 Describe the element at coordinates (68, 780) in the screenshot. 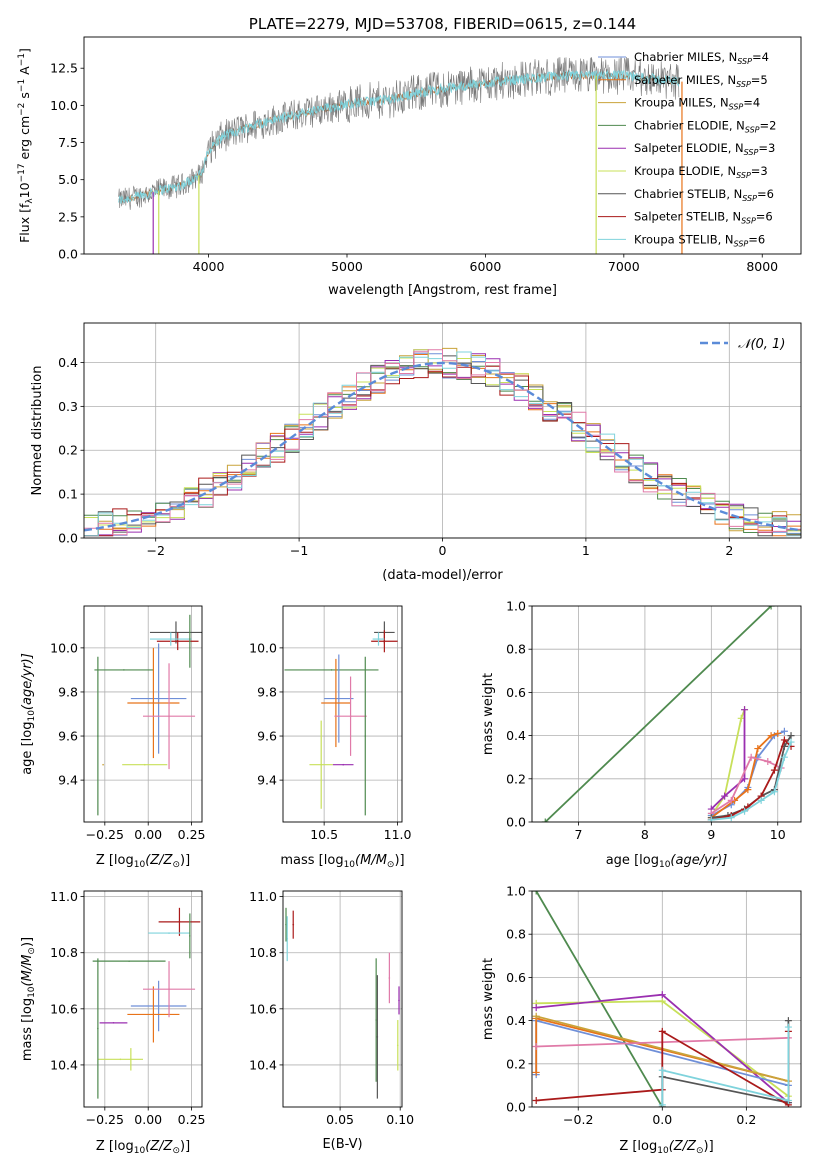

I see `y-tick-label: 9.4` at that location.